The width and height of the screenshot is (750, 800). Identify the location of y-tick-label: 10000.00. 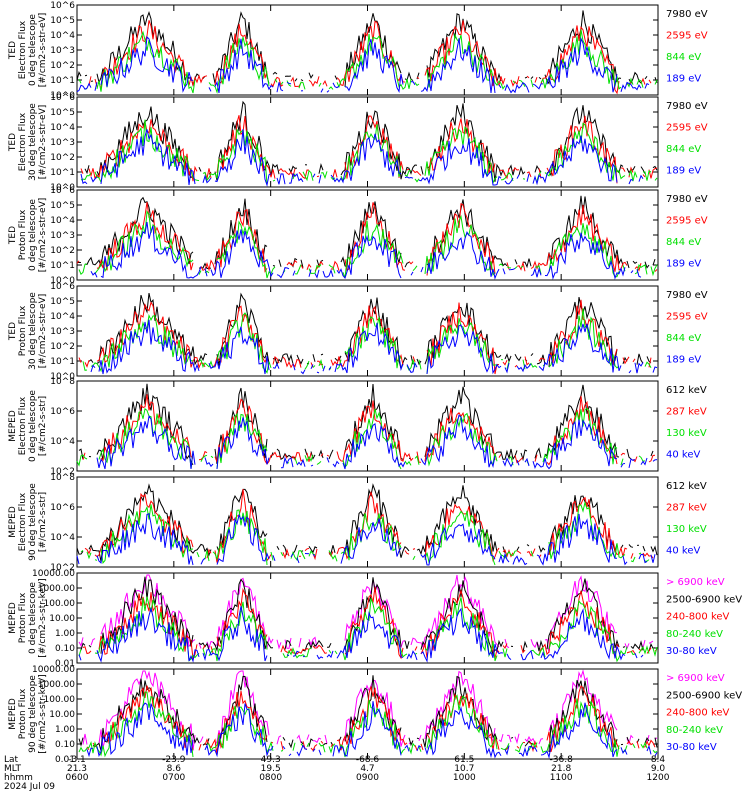
(53, 670).